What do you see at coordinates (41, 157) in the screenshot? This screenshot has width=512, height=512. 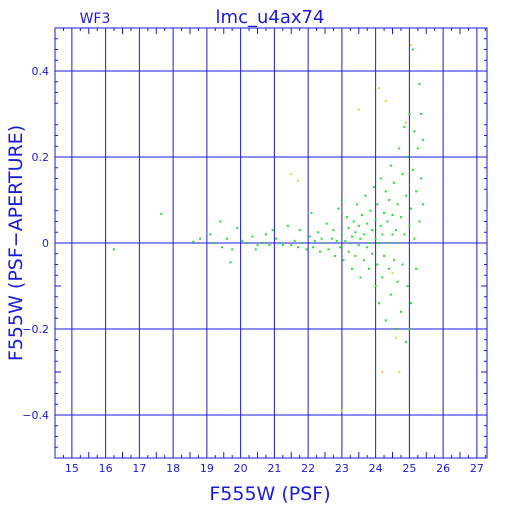 I see `y-tick-label: 0.2` at bounding box center [41, 157].